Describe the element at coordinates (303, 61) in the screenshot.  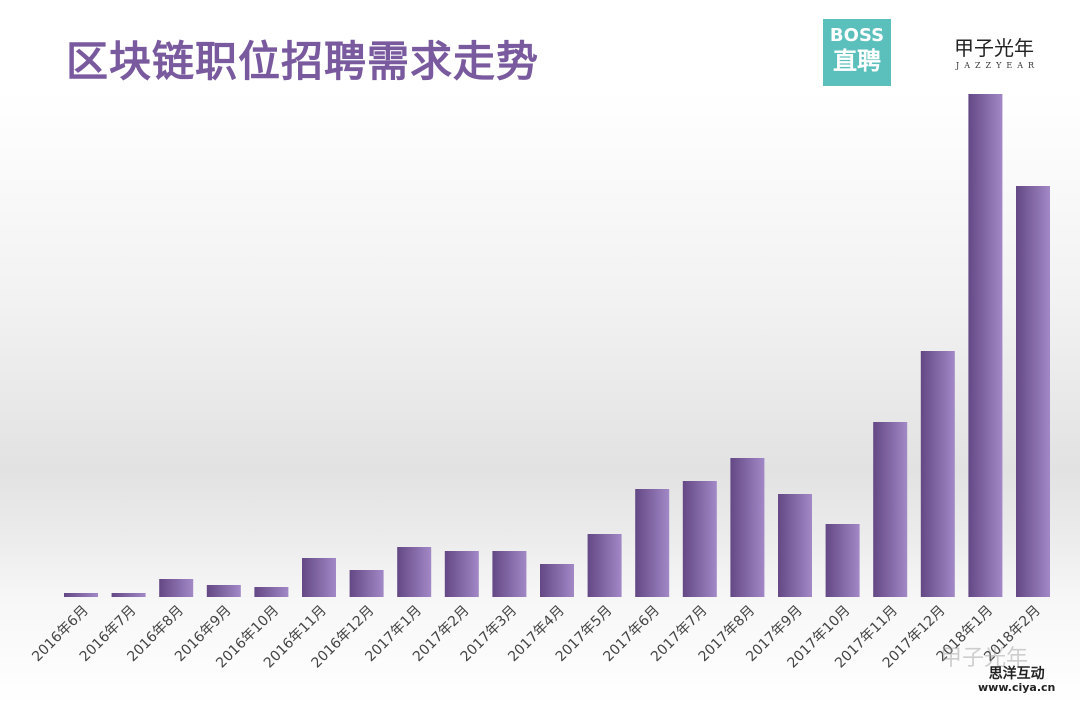
I see `page-title: 区块链职位招聘需求走势` at that location.